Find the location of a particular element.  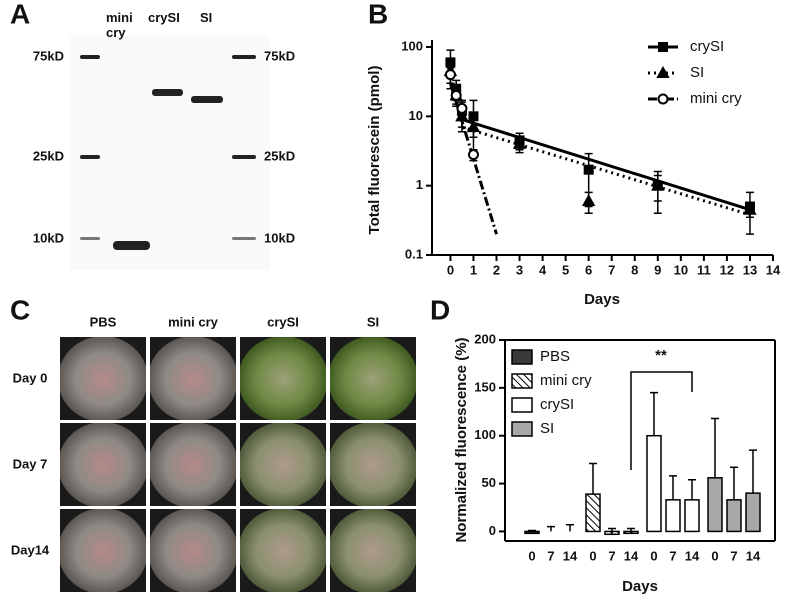

x-tick-label: 4 is located at coordinates (543, 269).